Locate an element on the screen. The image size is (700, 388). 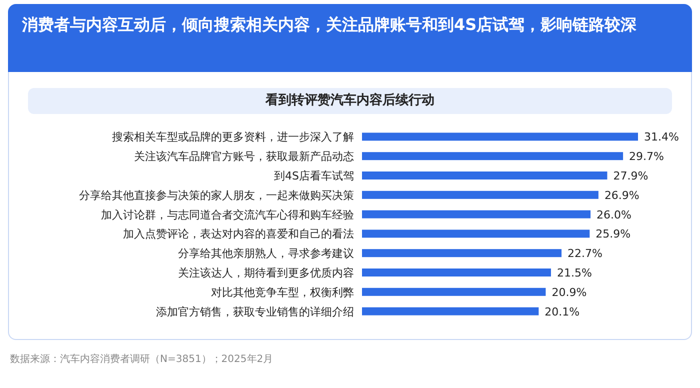
data-label: 20.9% is located at coordinates (569, 292).